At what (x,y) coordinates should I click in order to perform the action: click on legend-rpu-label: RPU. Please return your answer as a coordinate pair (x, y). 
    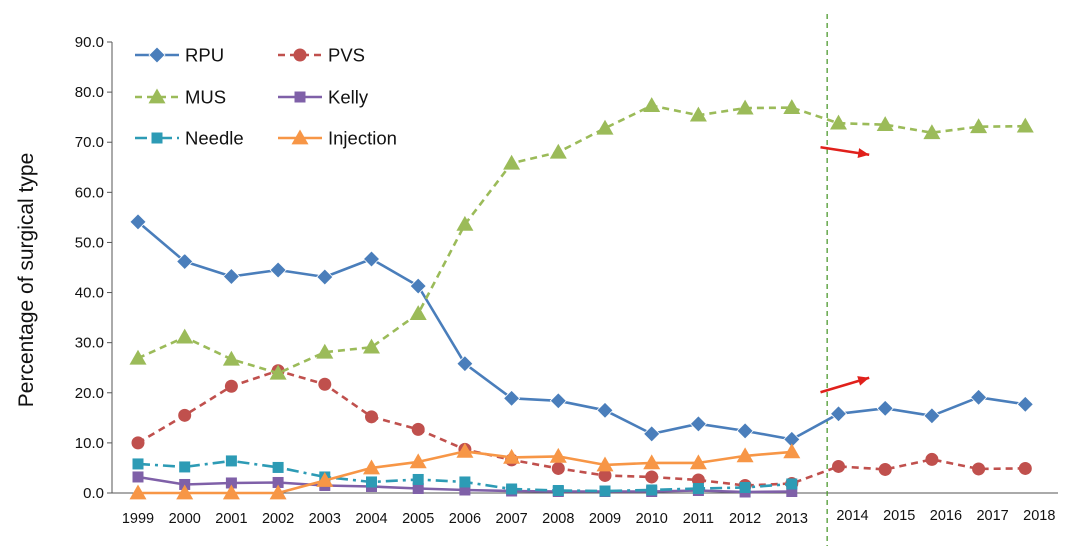
    Looking at the image, I should click on (204, 55).